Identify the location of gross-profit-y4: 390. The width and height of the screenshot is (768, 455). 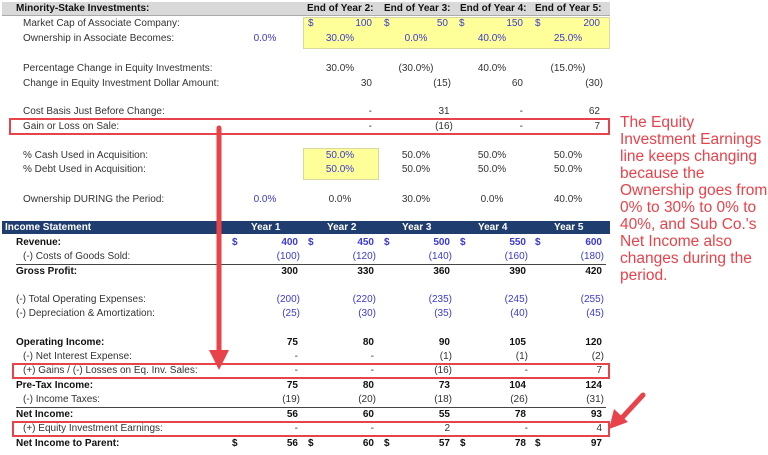
(517, 271).